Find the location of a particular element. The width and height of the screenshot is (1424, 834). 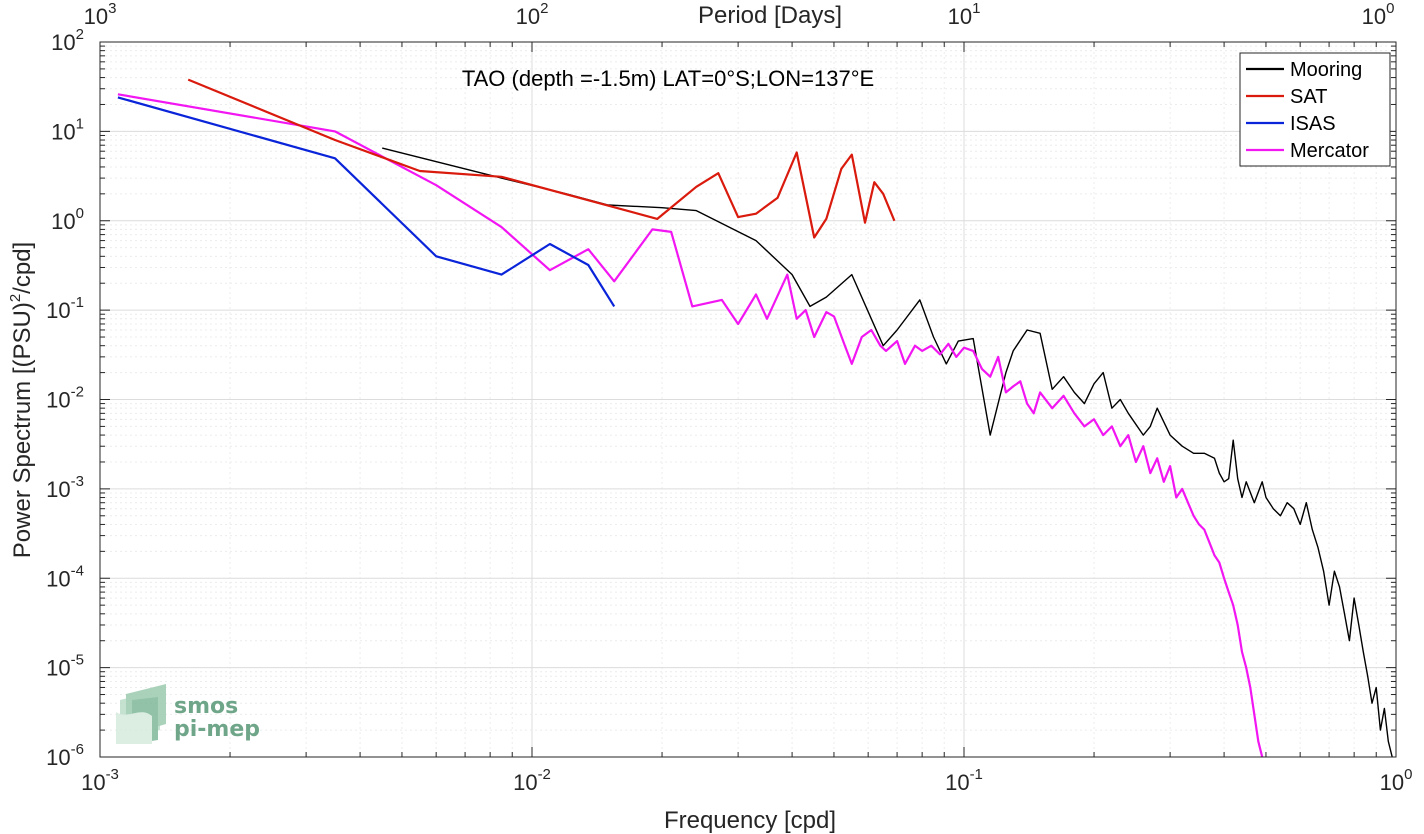

legend-label-sat: SAT is located at coordinates (1308, 97).